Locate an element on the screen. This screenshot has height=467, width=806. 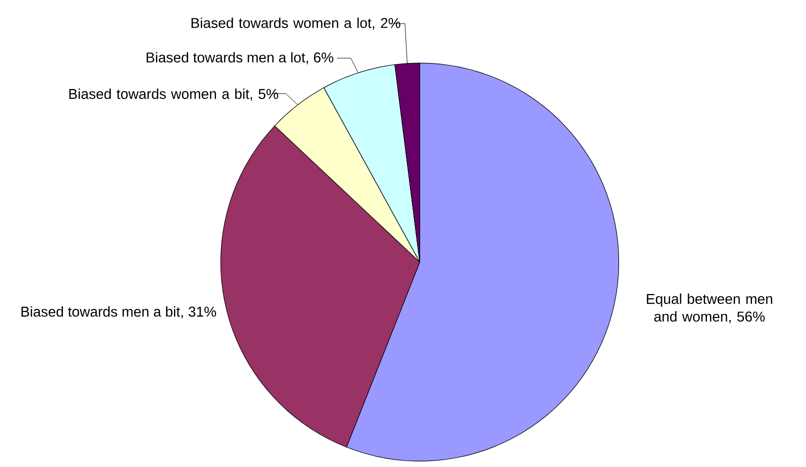
slice-label: Biased towards men a bit, 31% is located at coordinates (119, 312).